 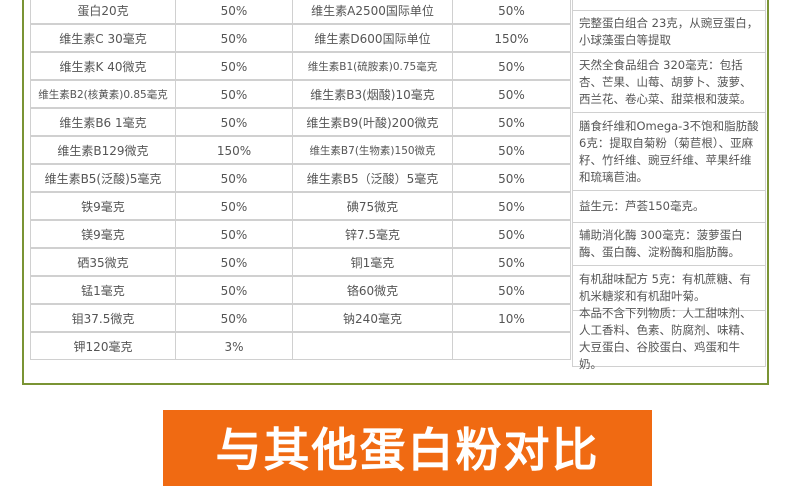 What do you see at coordinates (103, 150) in the screenshot?
I see `nutrient-cell: 维生素B129微克` at bounding box center [103, 150].